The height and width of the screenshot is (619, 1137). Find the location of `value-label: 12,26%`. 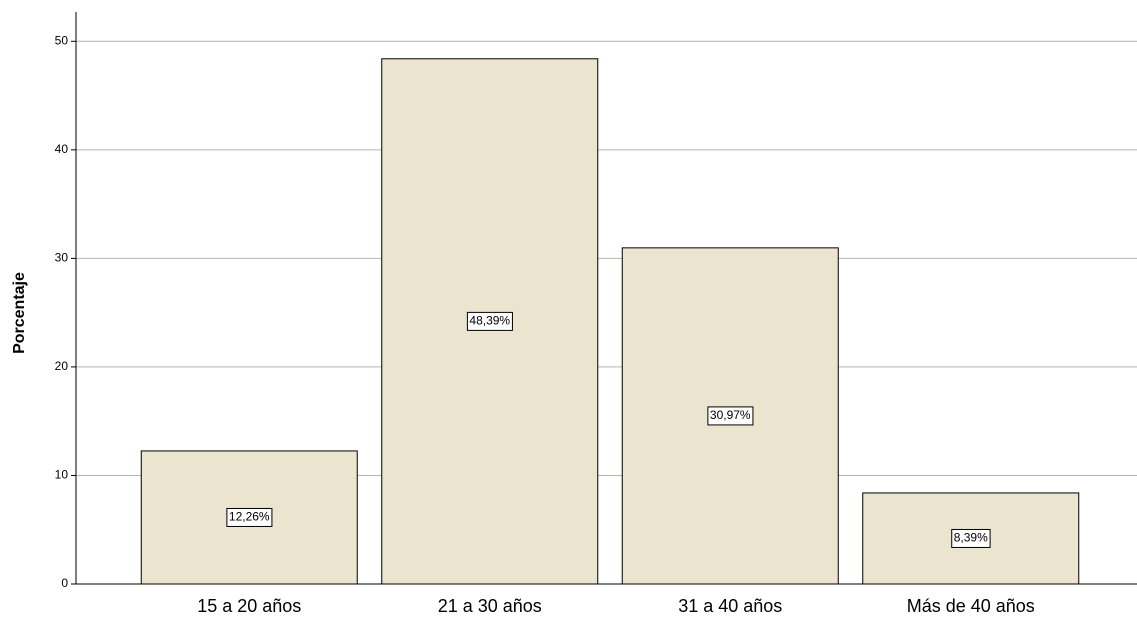

value-label: 12,26% is located at coordinates (249, 517).